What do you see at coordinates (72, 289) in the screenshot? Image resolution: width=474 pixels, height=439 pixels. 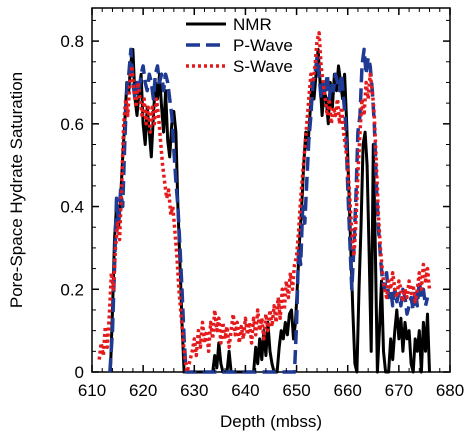 I see `y-tick-label: 0.2` at bounding box center [72, 289].